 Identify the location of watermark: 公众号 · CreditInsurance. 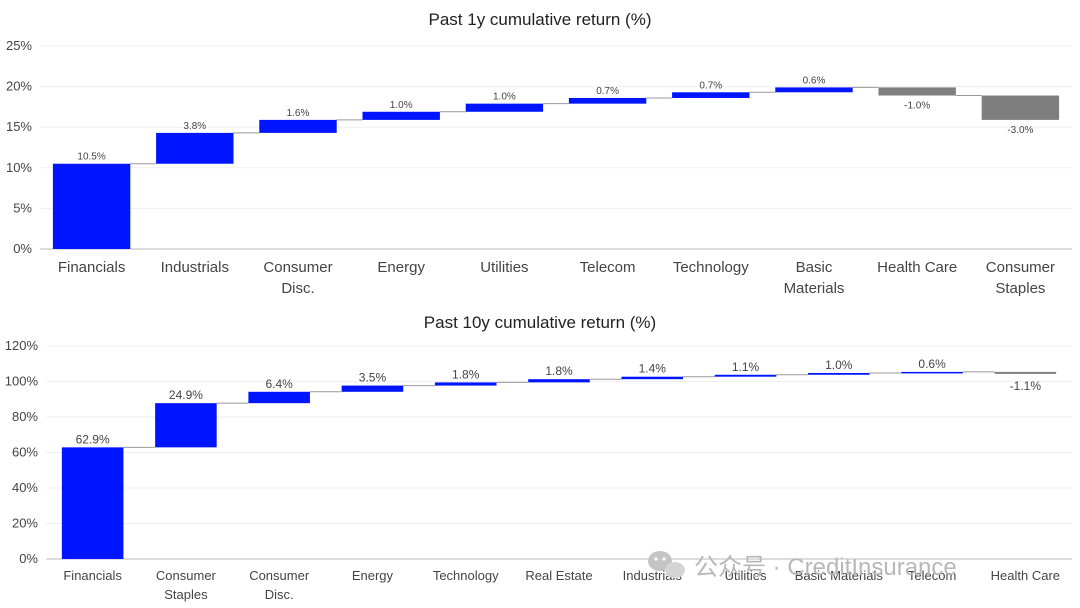
(802, 566).